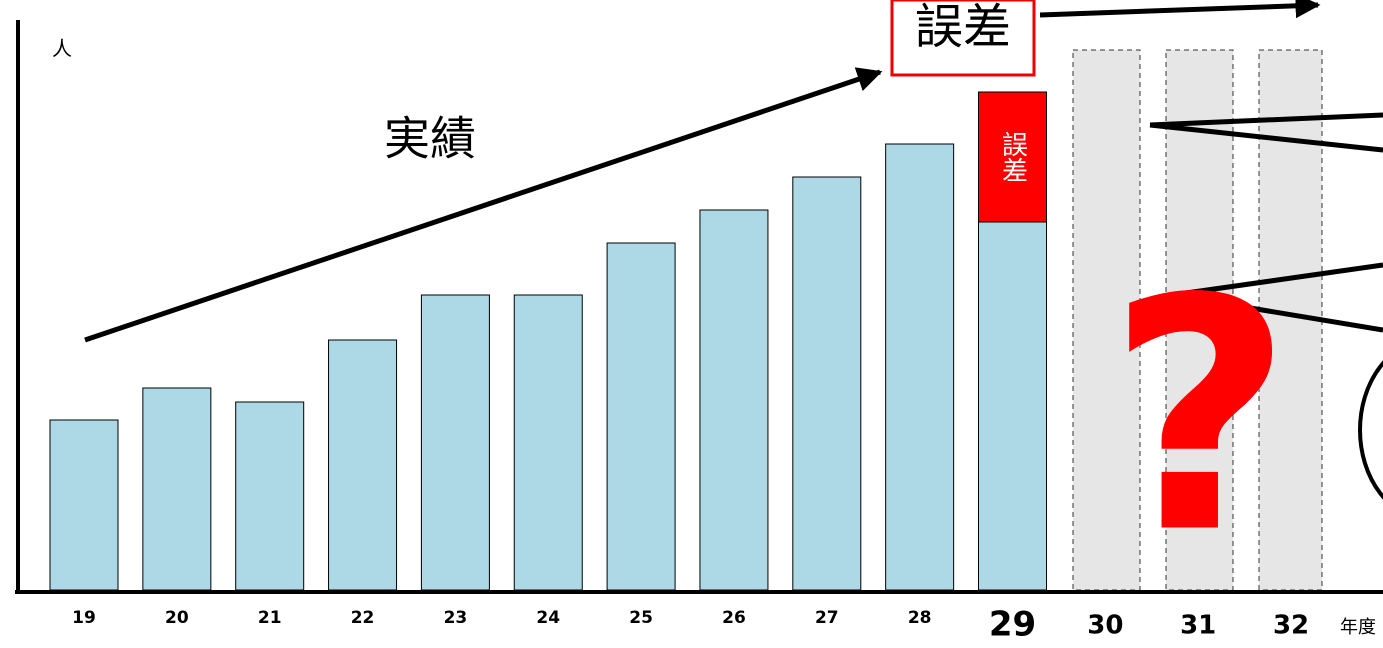 The height and width of the screenshot is (648, 1383). What do you see at coordinates (62, 49) in the screenshot?
I see `y-axis-label: 人` at bounding box center [62, 49].